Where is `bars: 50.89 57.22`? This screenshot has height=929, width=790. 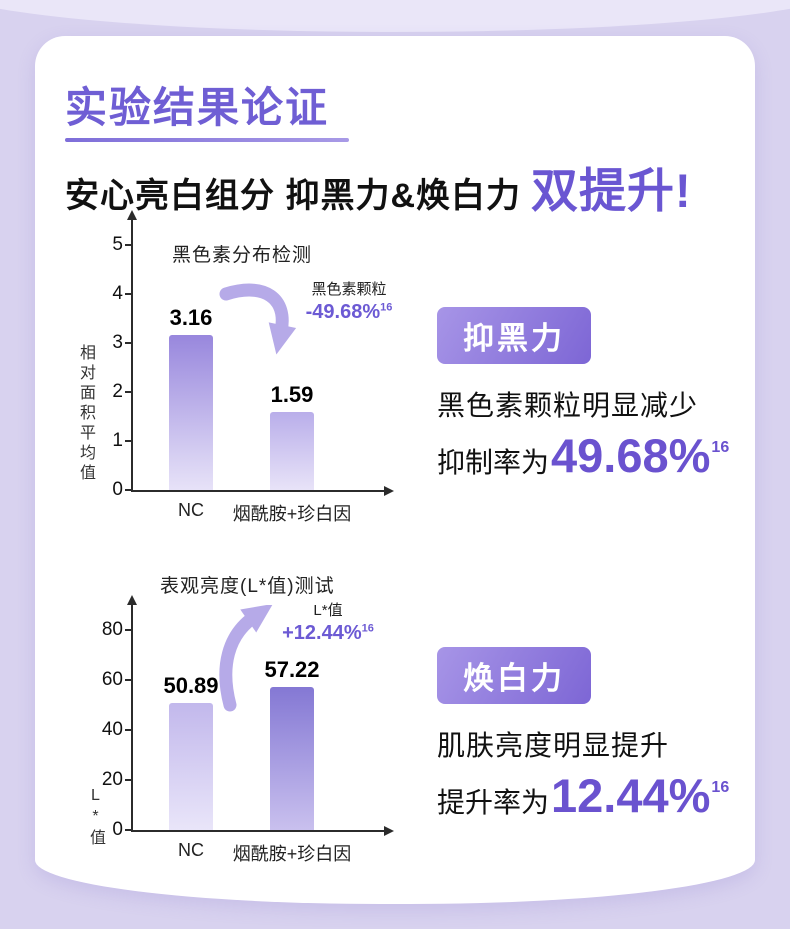
bars: 50.89 57.22 is located at coordinates (263, 730).